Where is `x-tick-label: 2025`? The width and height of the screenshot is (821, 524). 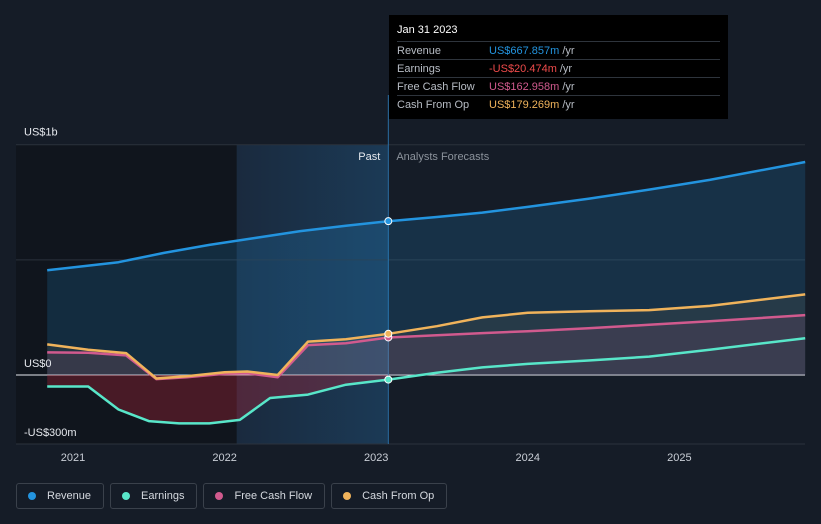 x-tick-label: 2025 is located at coordinates (679, 458).